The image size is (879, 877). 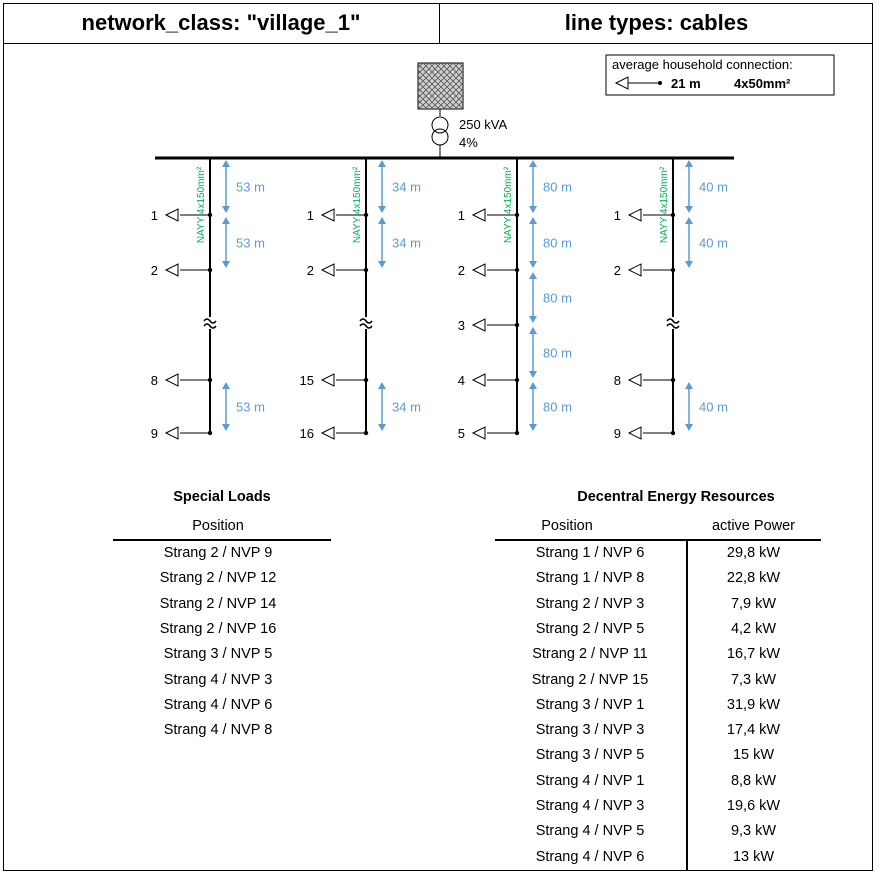 I want to click on special-loads-column: Position, so click(x=218, y=526).